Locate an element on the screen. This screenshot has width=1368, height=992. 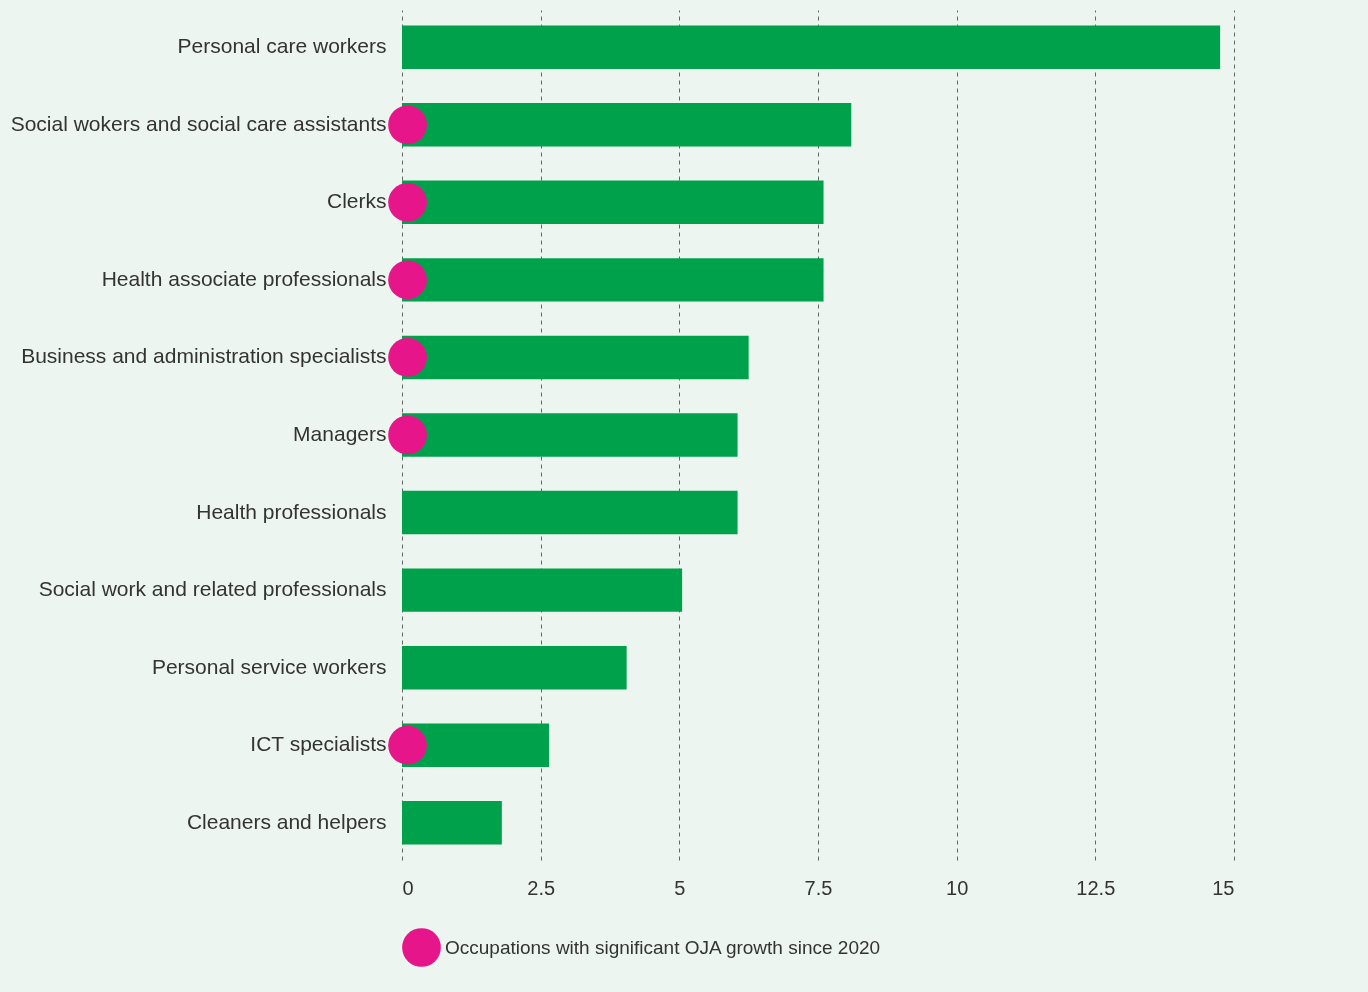
x-tick-label: 7.5 is located at coordinates (818, 887).